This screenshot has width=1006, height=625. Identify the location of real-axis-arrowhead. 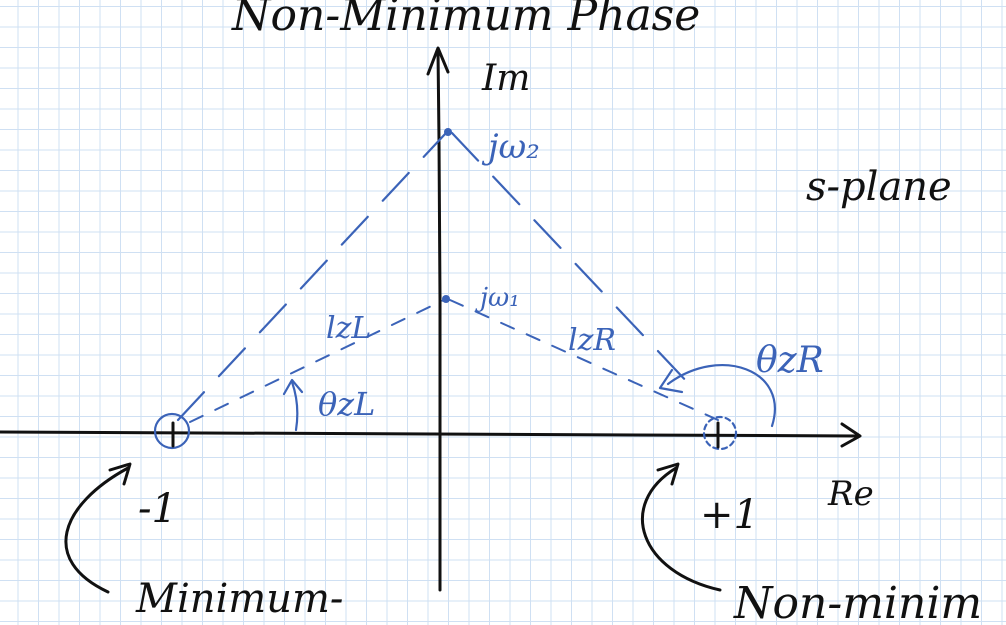
(851, 435).